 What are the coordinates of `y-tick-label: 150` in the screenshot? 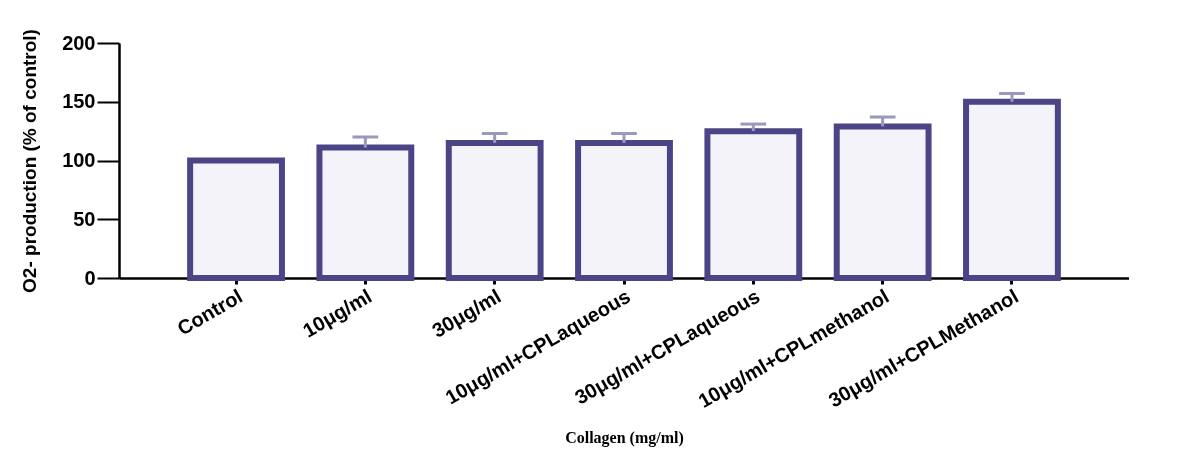 It's located at (79, 101).